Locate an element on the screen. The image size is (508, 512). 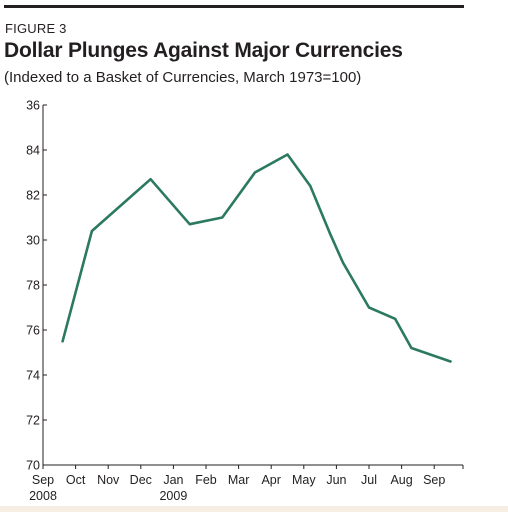
y-tick-label: 70 is located at coordinates (33, 466).